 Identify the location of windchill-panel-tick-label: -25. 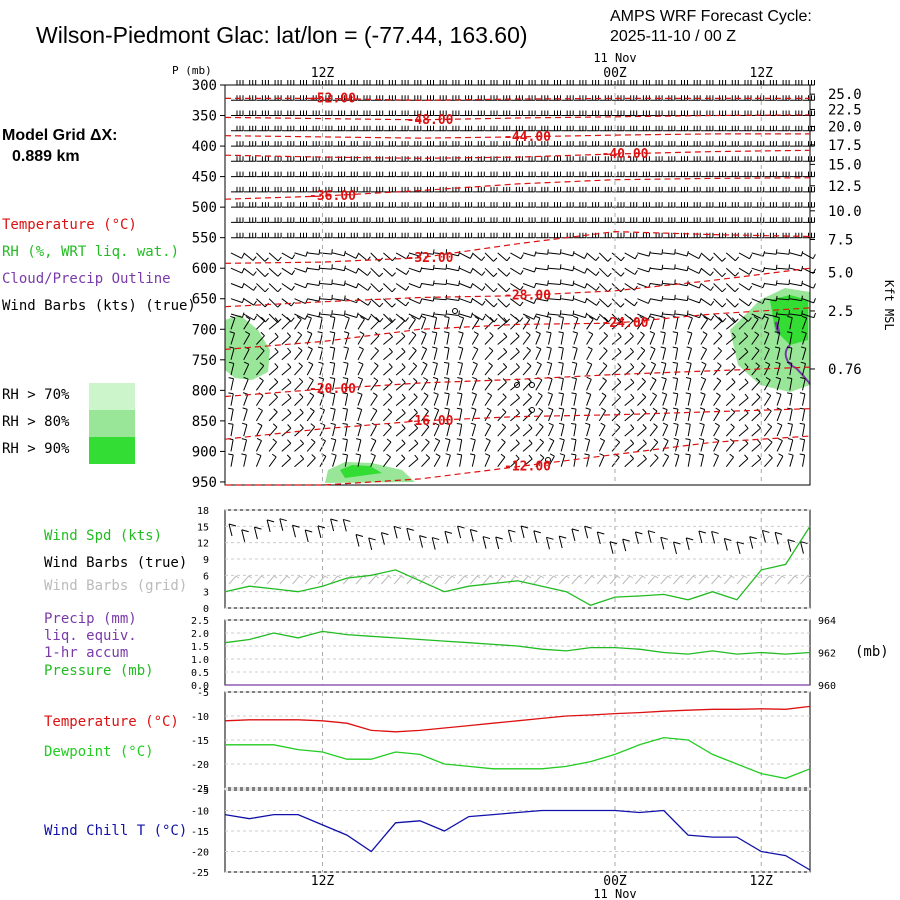
(200, 873).